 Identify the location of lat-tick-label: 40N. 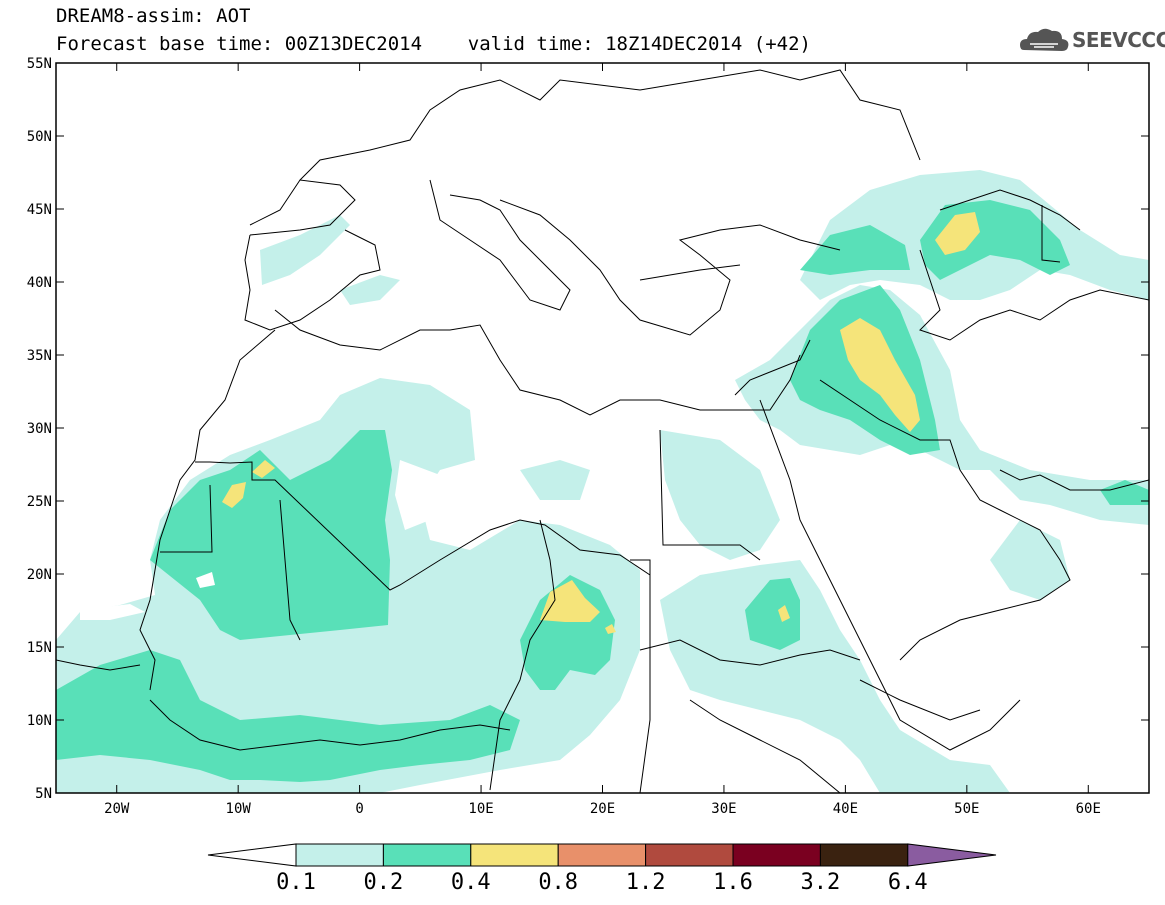
(39, 283).